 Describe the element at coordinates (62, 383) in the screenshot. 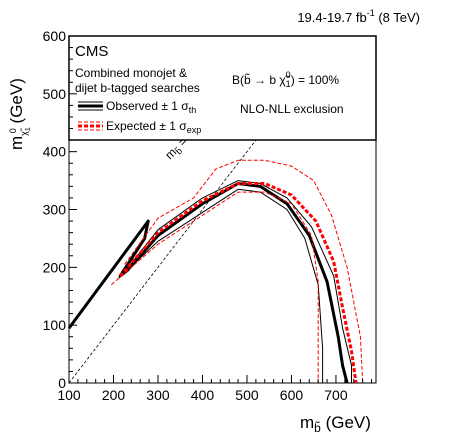

I see `y-tick-label: 0` at that location.